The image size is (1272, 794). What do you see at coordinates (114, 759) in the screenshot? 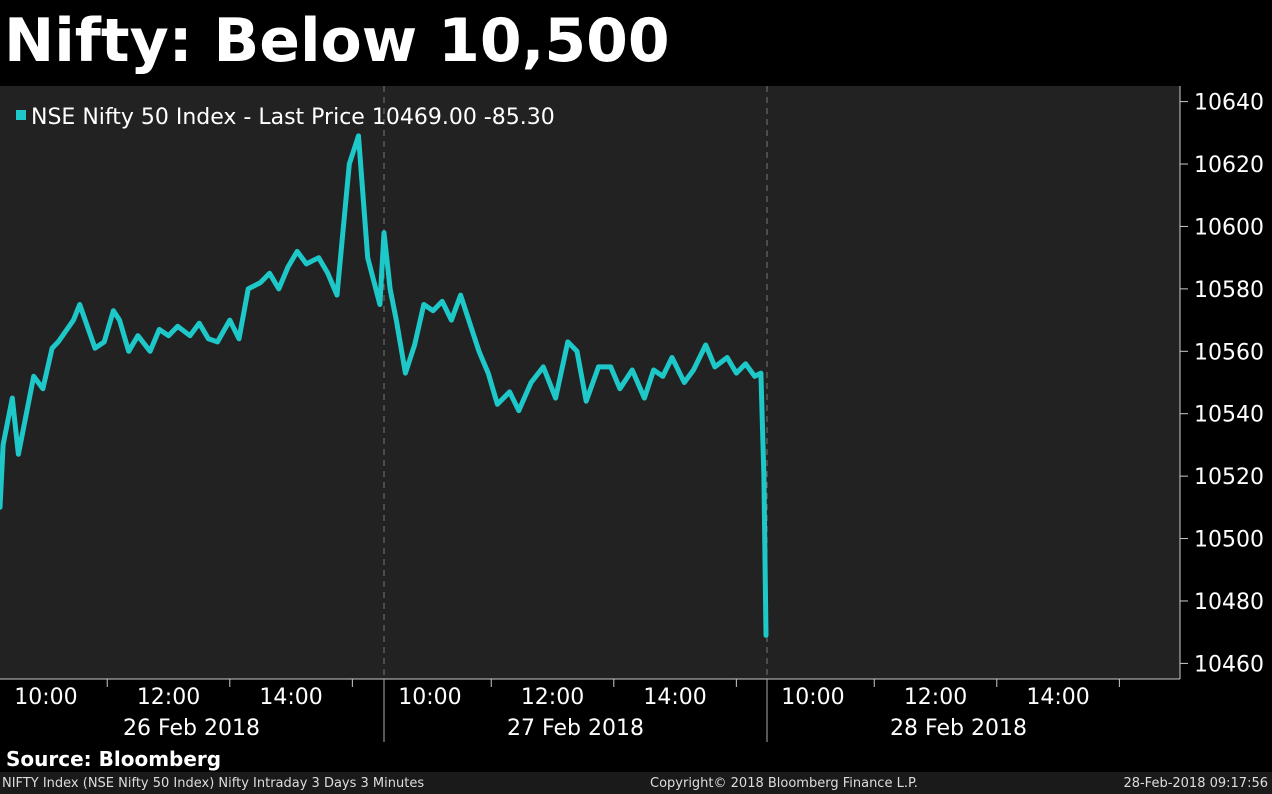
I see `source-note: Source: Bloomberg` at bounding box center [114, 759].